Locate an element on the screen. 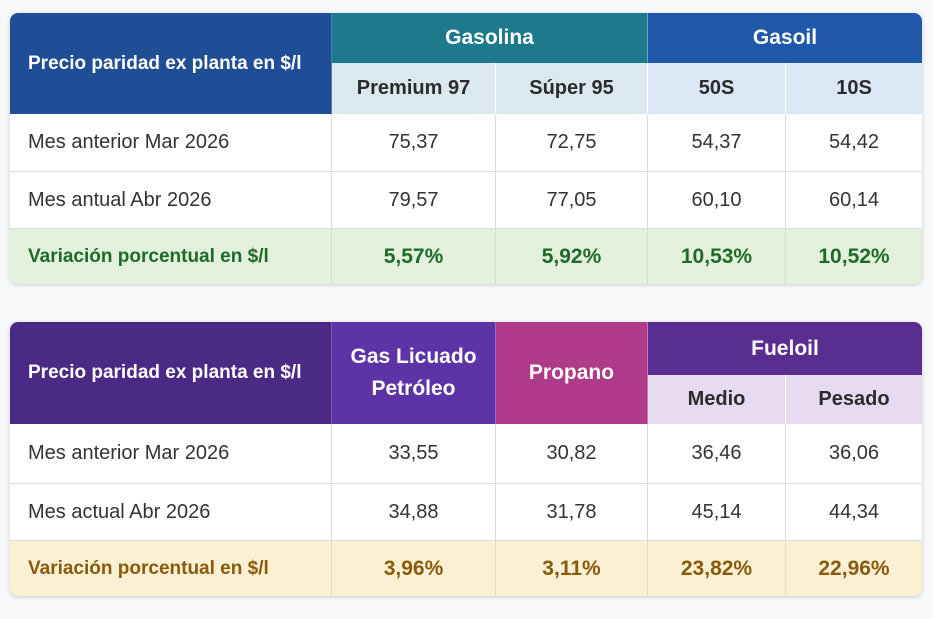 This screenshot has height=619, width=933. col-header-50s: 50S is located at coordinates (717, 88).